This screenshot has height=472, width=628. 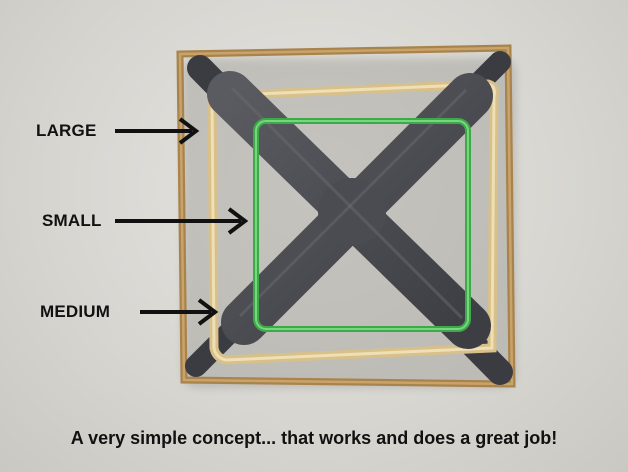 I want to click on arrow-small, so click(x=182, y=221).